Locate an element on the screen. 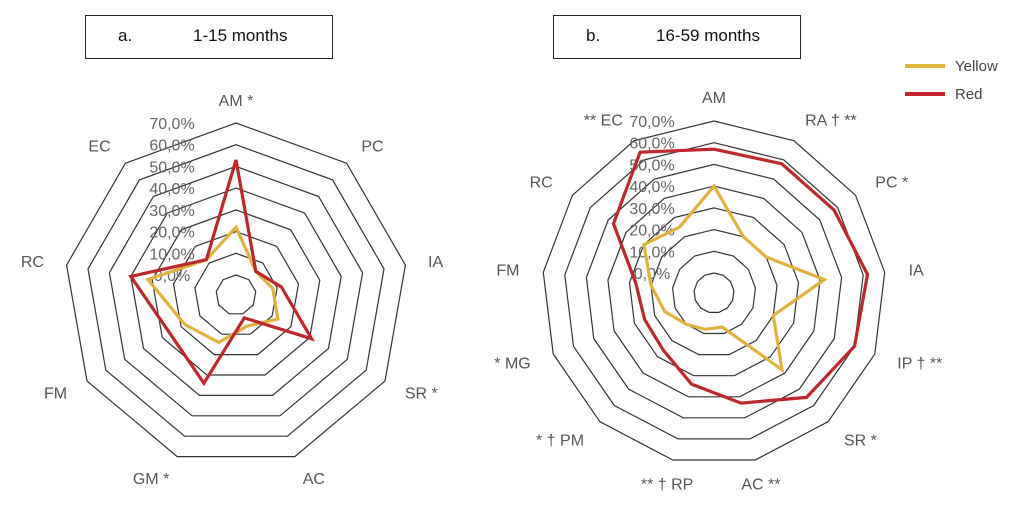  tick-label-b-3: 30,0% is located at coordinates (651, 209).